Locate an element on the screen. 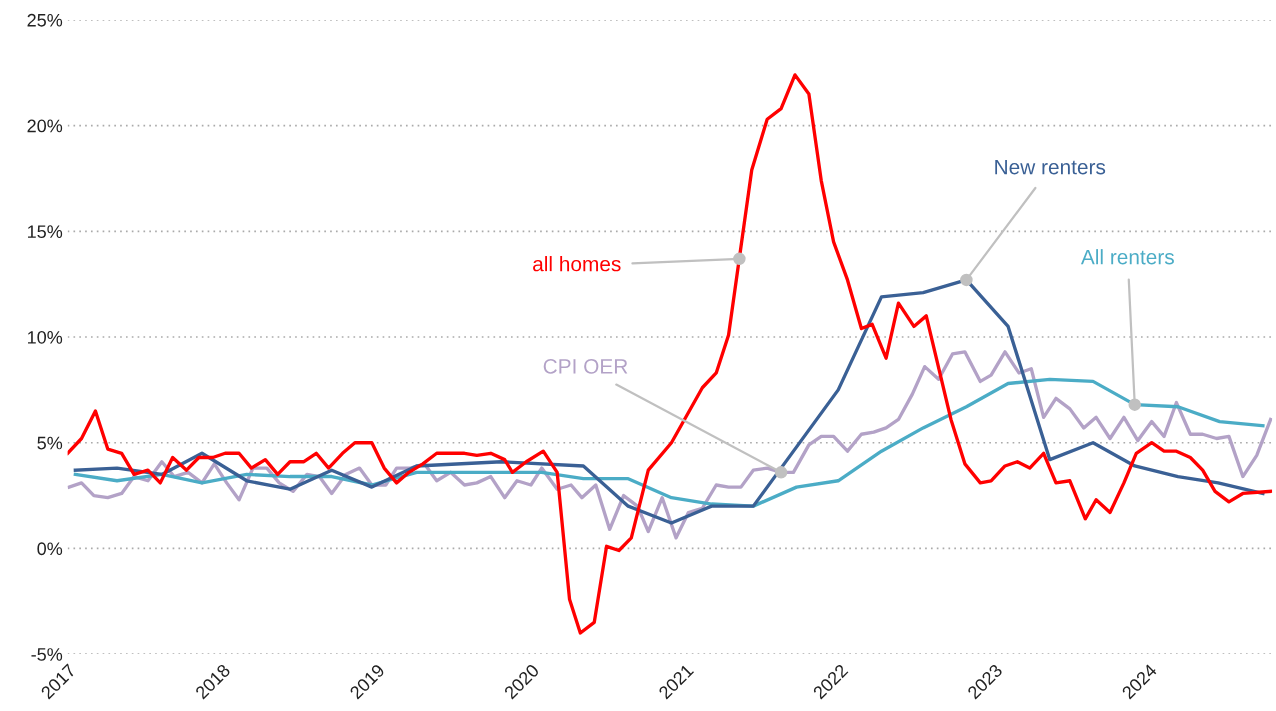 This screenshot has width=1276, height=711. annotation: all homes is located at coordinates (577, 264).